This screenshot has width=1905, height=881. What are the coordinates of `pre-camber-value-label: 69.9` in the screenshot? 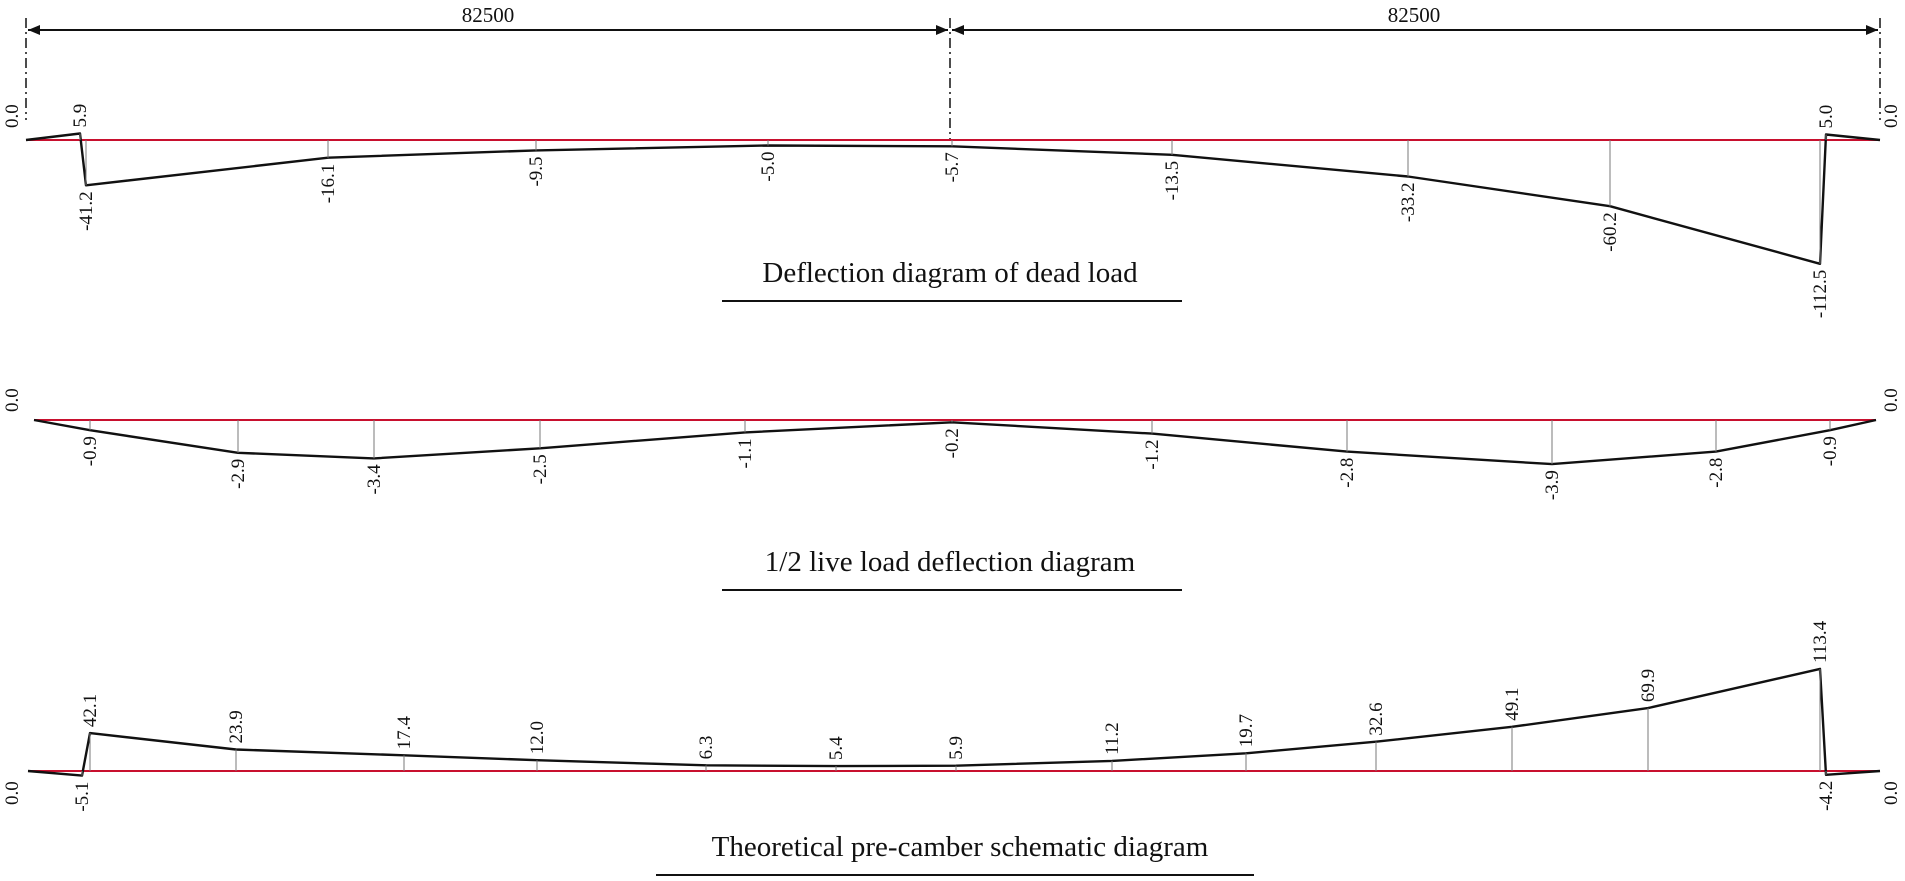 It's located at (1648, 685).